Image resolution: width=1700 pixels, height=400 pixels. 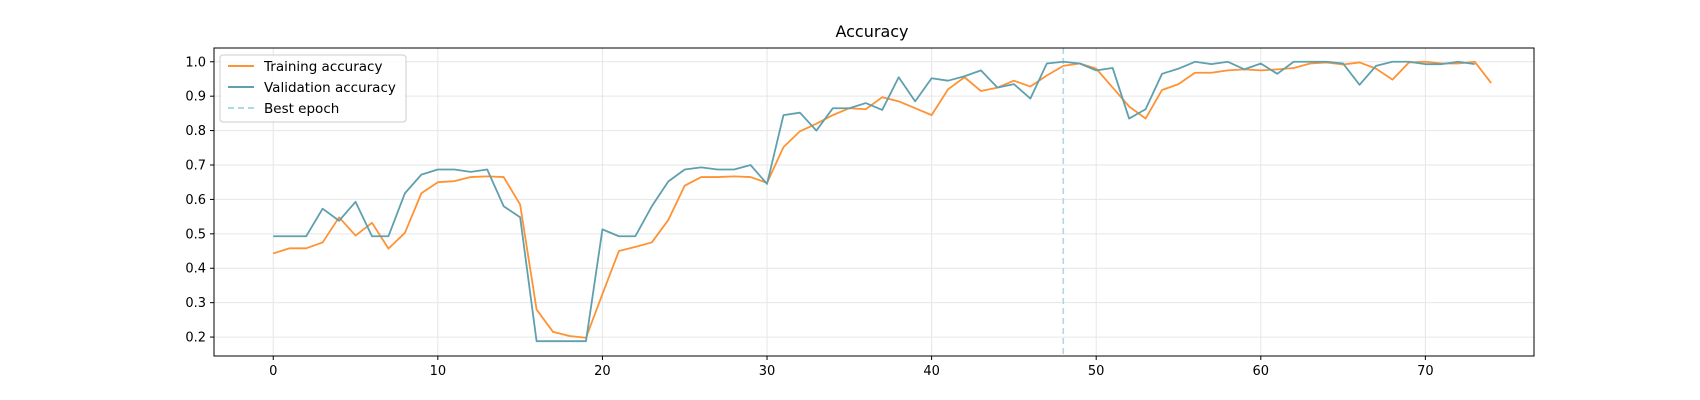 I want to click on legend-label-best-epoch: Best epoch, so click(x=301, y=109).